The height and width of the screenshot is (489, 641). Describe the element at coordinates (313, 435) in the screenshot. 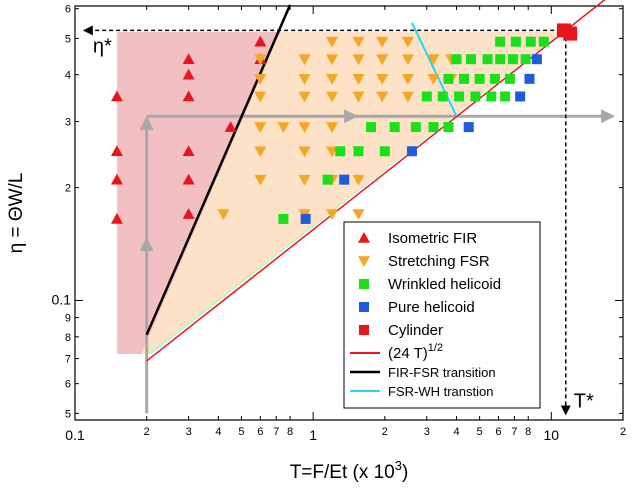

I see `x-tick-label: 1` at that location.